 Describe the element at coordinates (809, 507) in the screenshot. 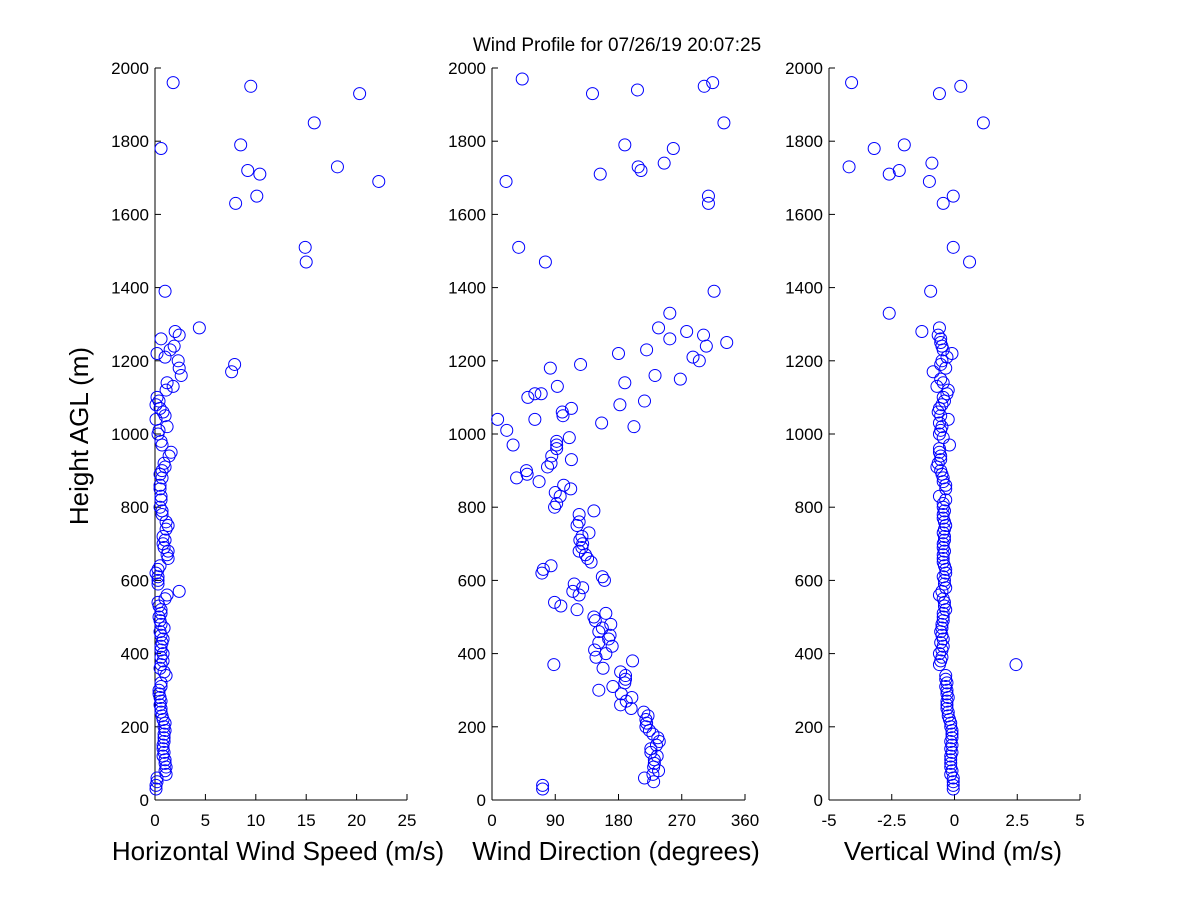

I see `vertical-y-tick-label: 800` at that location.